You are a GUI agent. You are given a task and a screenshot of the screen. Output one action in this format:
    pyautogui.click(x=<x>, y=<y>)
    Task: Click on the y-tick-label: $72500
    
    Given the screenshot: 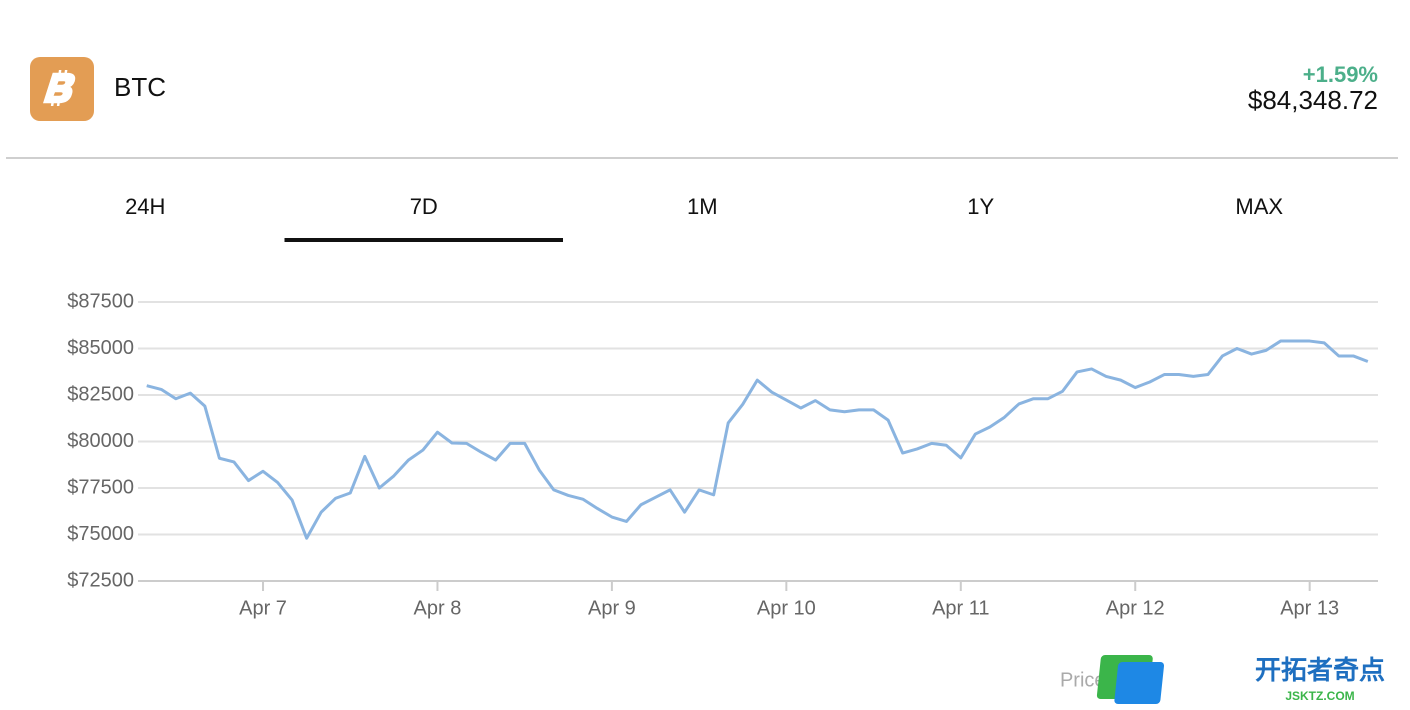 What is the action you would take?
    pyautogui.click(x=100, y=580)
    